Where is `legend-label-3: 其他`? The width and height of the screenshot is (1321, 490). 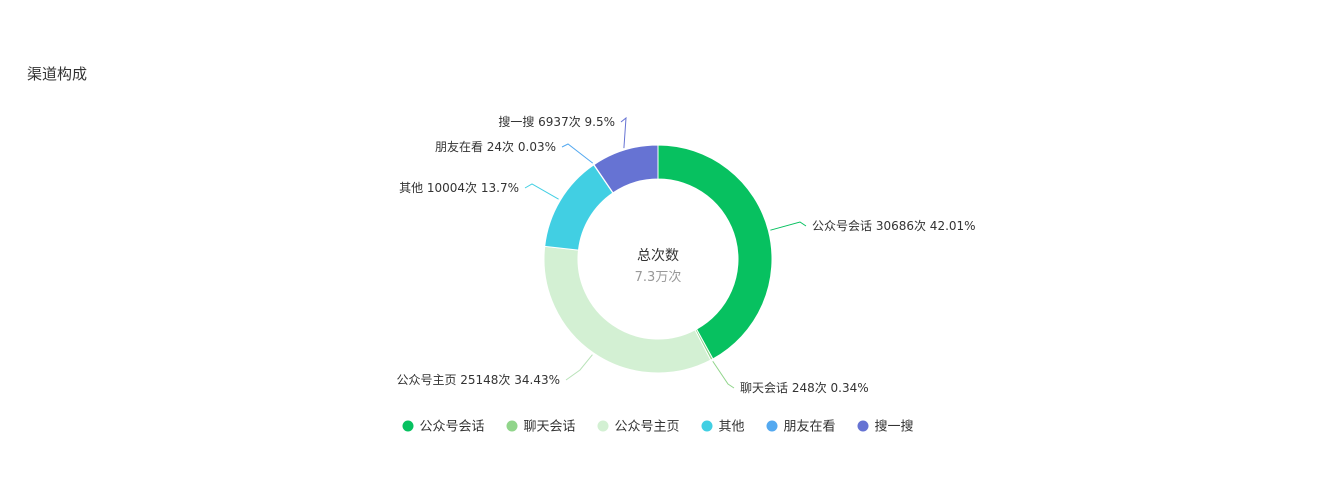
legend-label-3: 其他 is located at coordinates (732, 427).